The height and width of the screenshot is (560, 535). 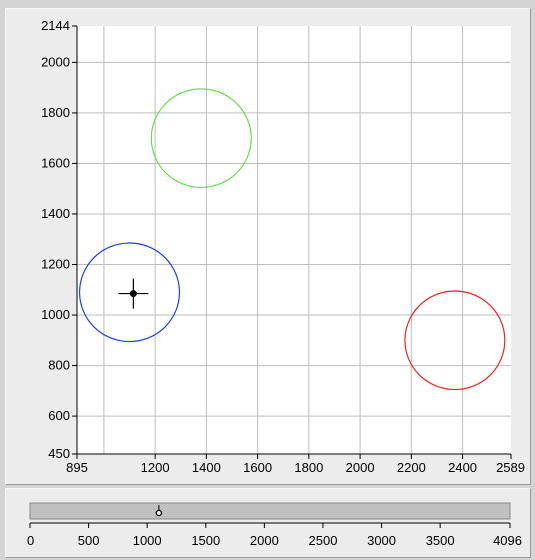 I want to click on slider-tick-label: 2500, so click(x=323, y=540).